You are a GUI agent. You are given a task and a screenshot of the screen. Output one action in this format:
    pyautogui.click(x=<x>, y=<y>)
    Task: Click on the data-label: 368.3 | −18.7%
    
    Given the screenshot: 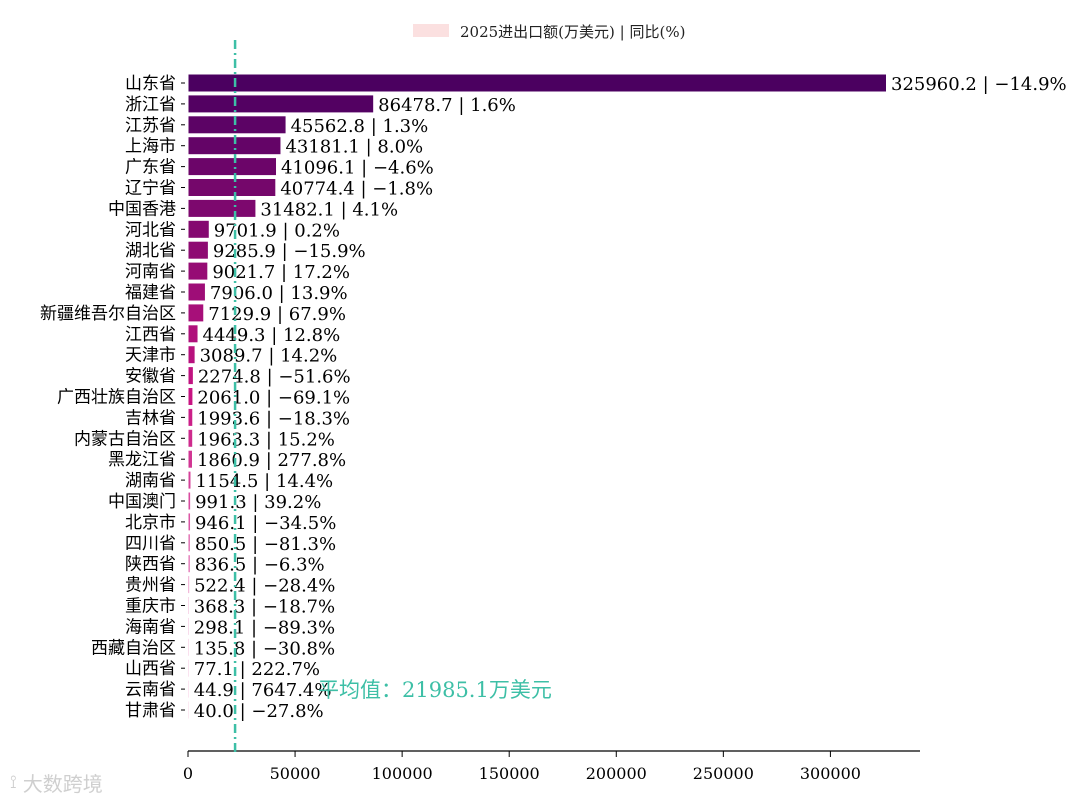 What is the action you would take?
    pyautogui.click(x=264, y=607)
    